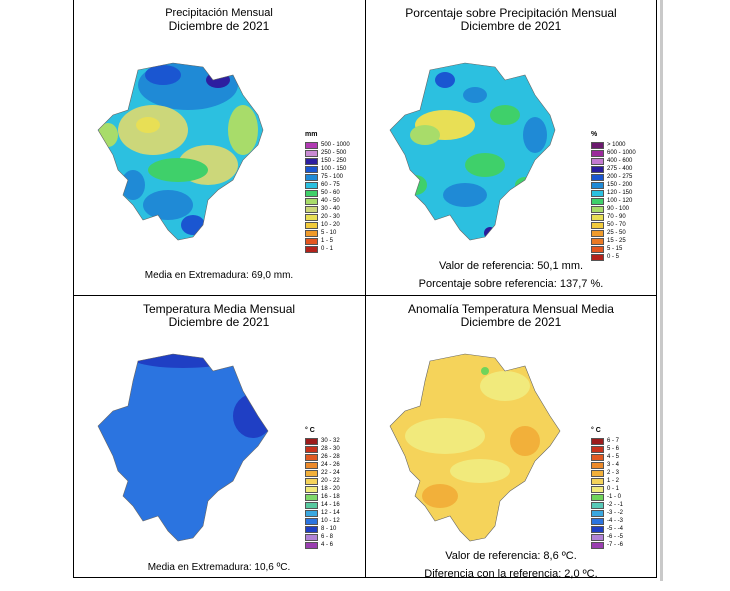  Describe the element at coordinates (330, 456) in the screenshot. I see `legend-label: 26 - 28` at that location.